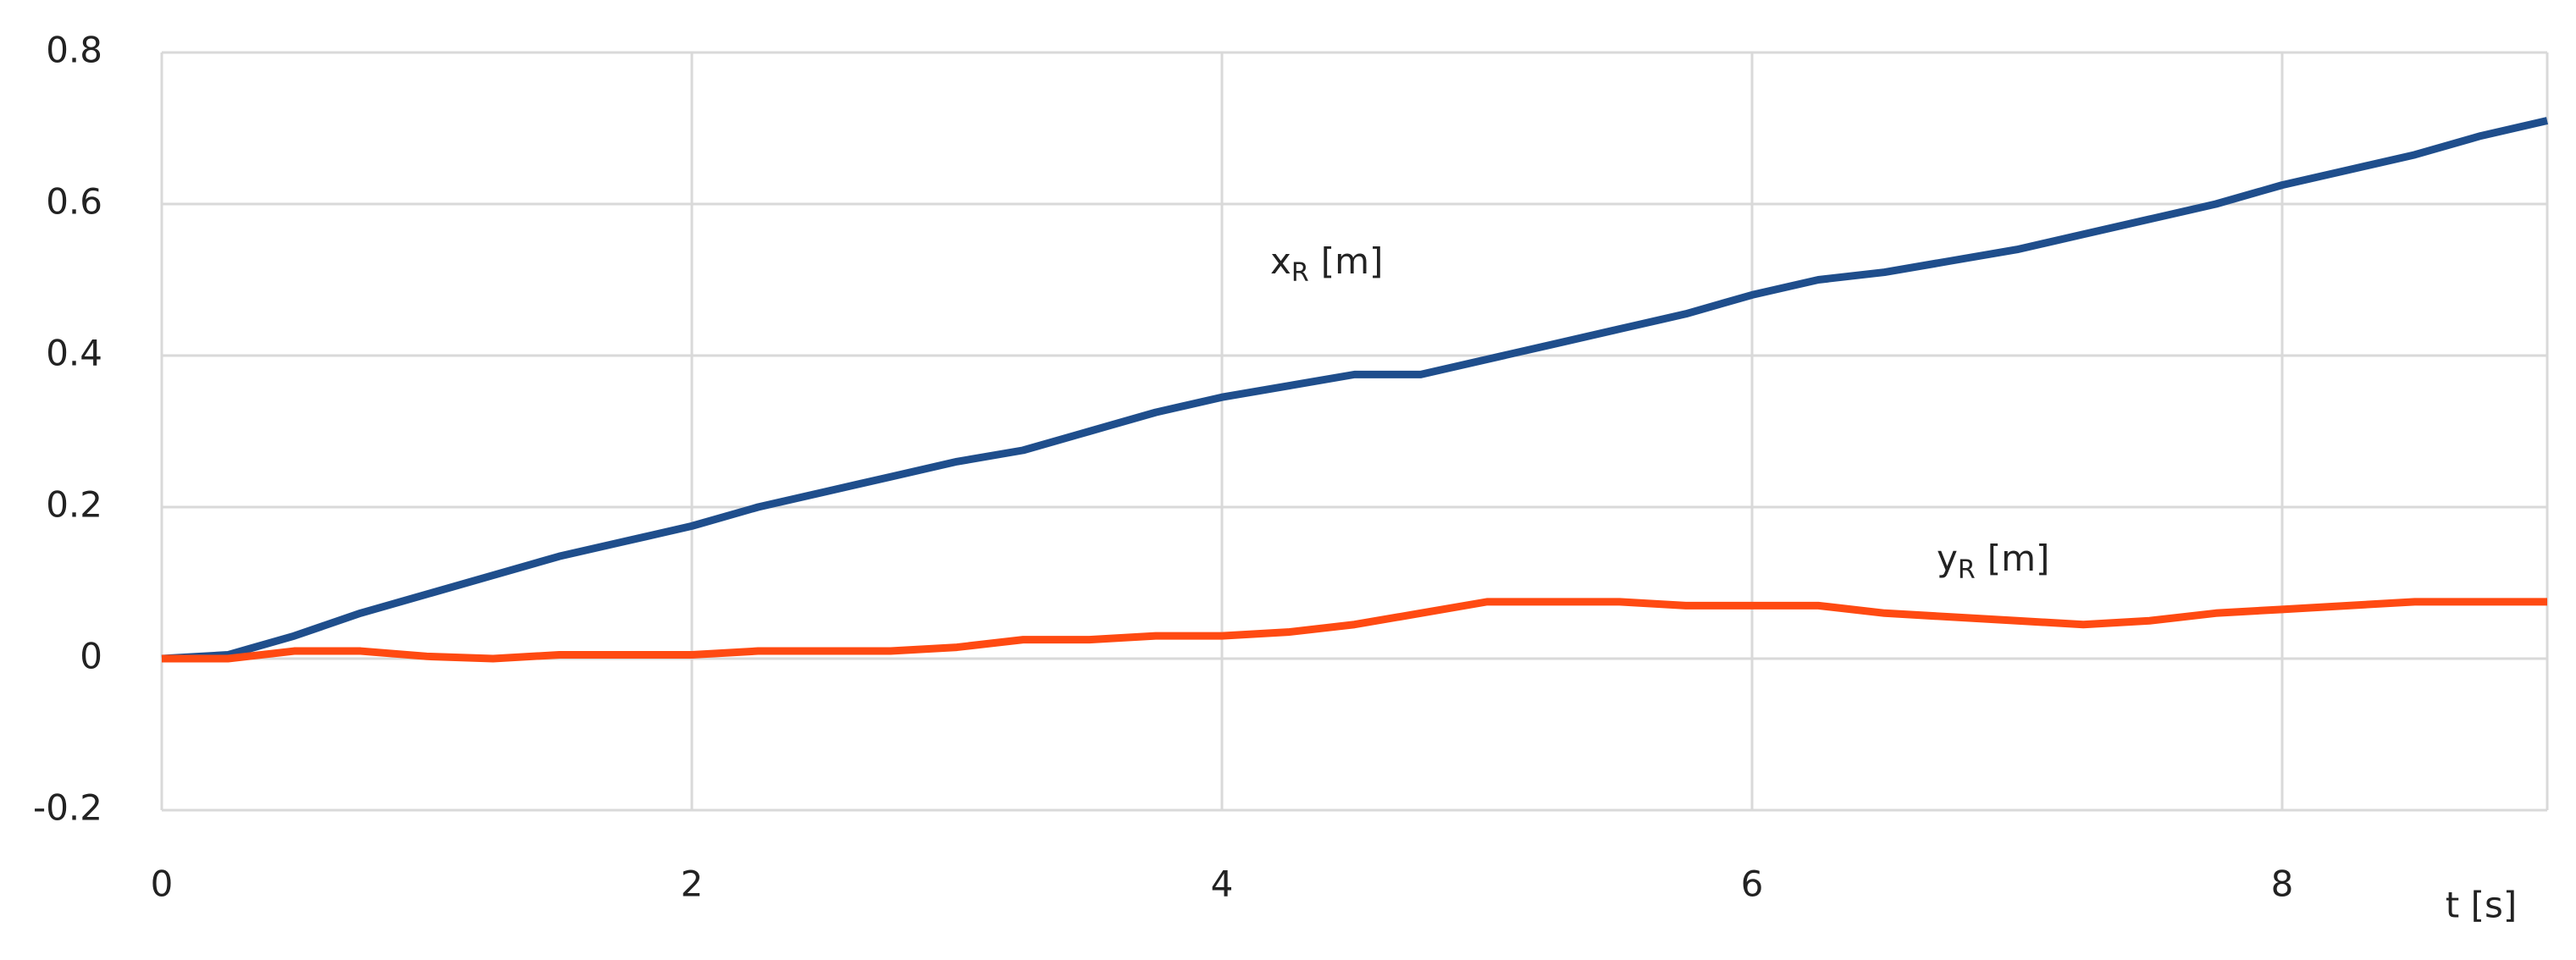  Describe the element at coordinates (74, 202) in the screenshot. I see `y-tick-label: 0.6` at that location.